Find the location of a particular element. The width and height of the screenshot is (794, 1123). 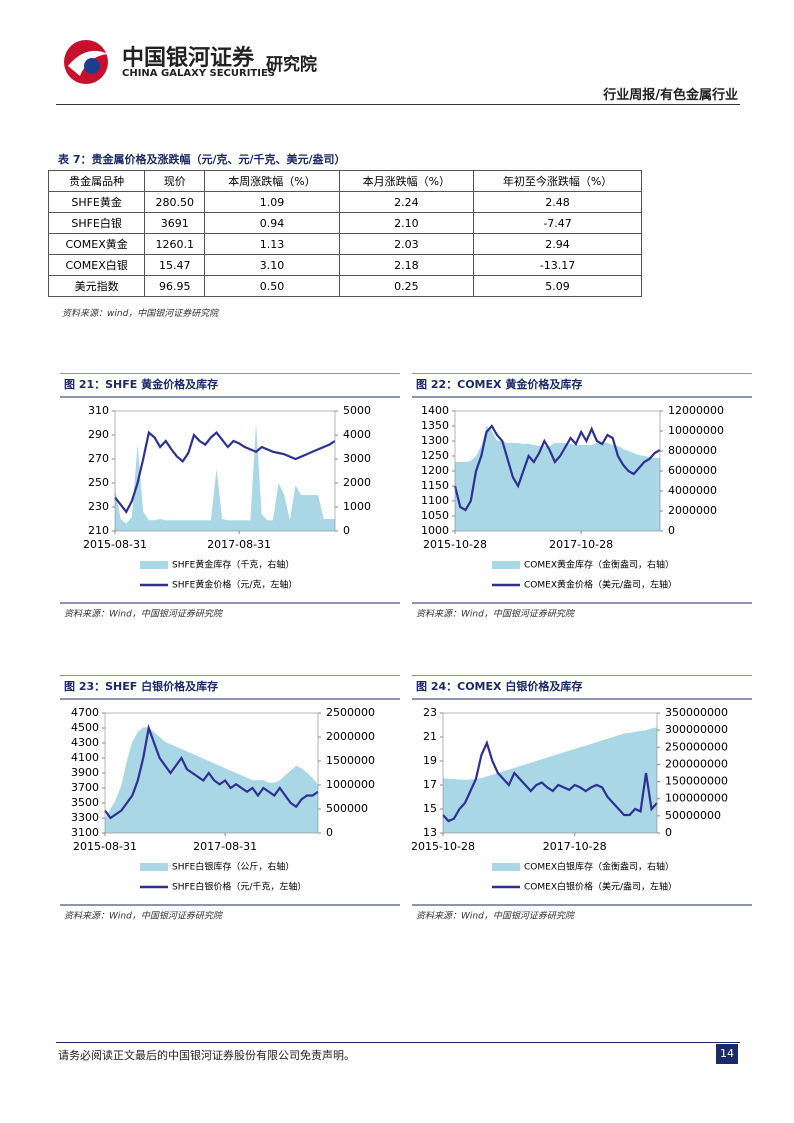

y-tick-label: 4100 is located at coordinates (85, 757).